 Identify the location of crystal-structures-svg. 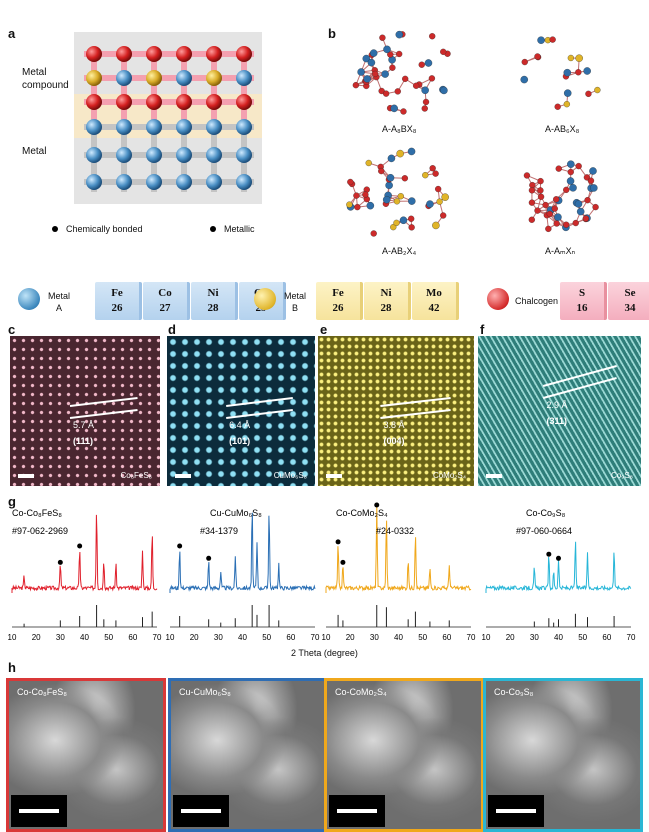
(473, 133).